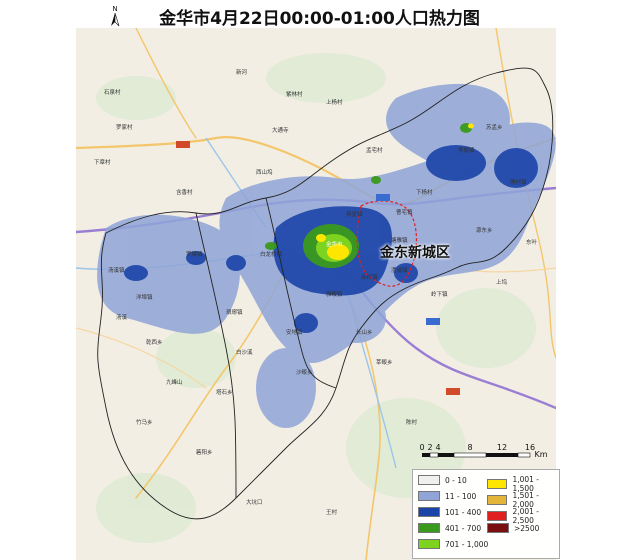 This screenshot has height=560, width=639. Describe the element at coordinates (102, 163) in the screenshot. I see `place-label: 下章村` at that location.